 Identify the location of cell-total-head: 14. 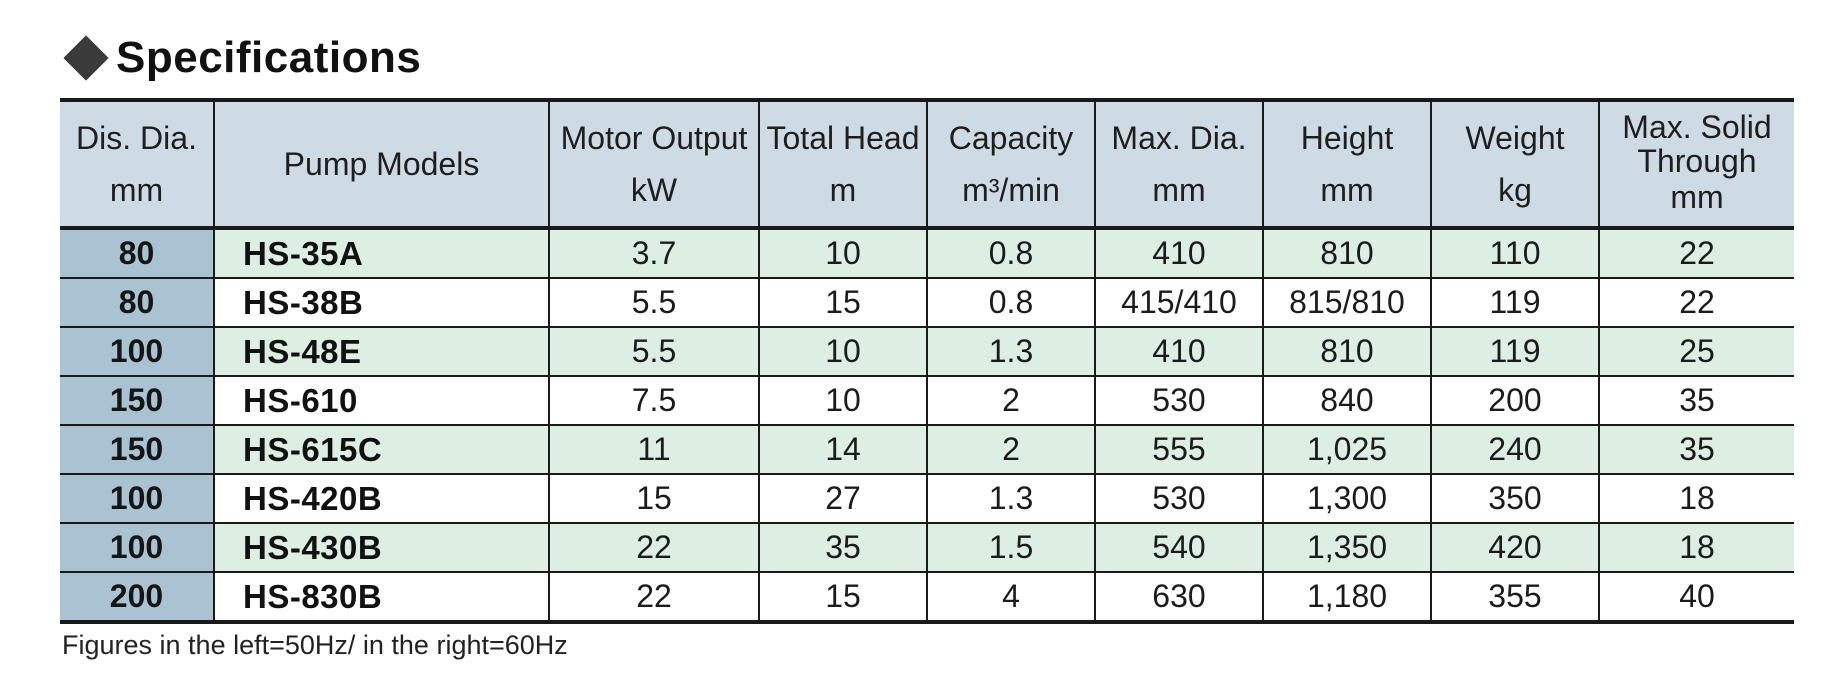
(843, 449).